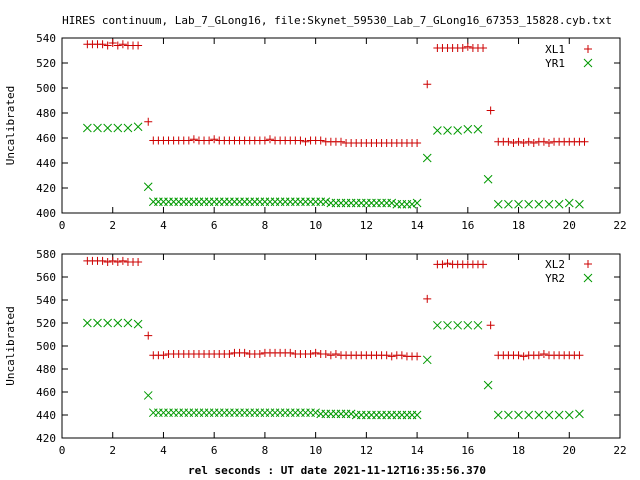 The height and width of the screenshot is (480, 640). Describe the element at coordinates (163, 450) in the screenshot. I see `x-tick-label: 4` at that location.